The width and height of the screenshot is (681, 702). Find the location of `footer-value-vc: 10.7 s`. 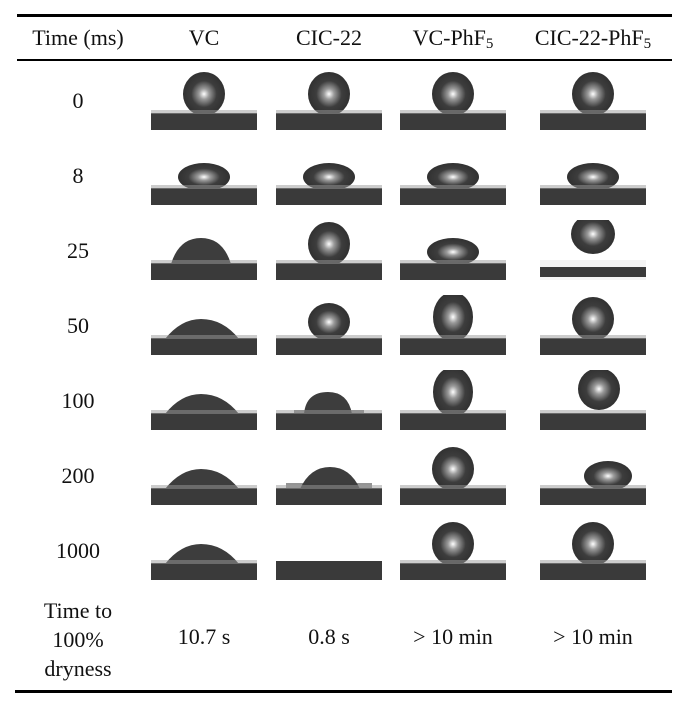

footer-value-vc: 10.7 s is located at coordinates (204, 636).